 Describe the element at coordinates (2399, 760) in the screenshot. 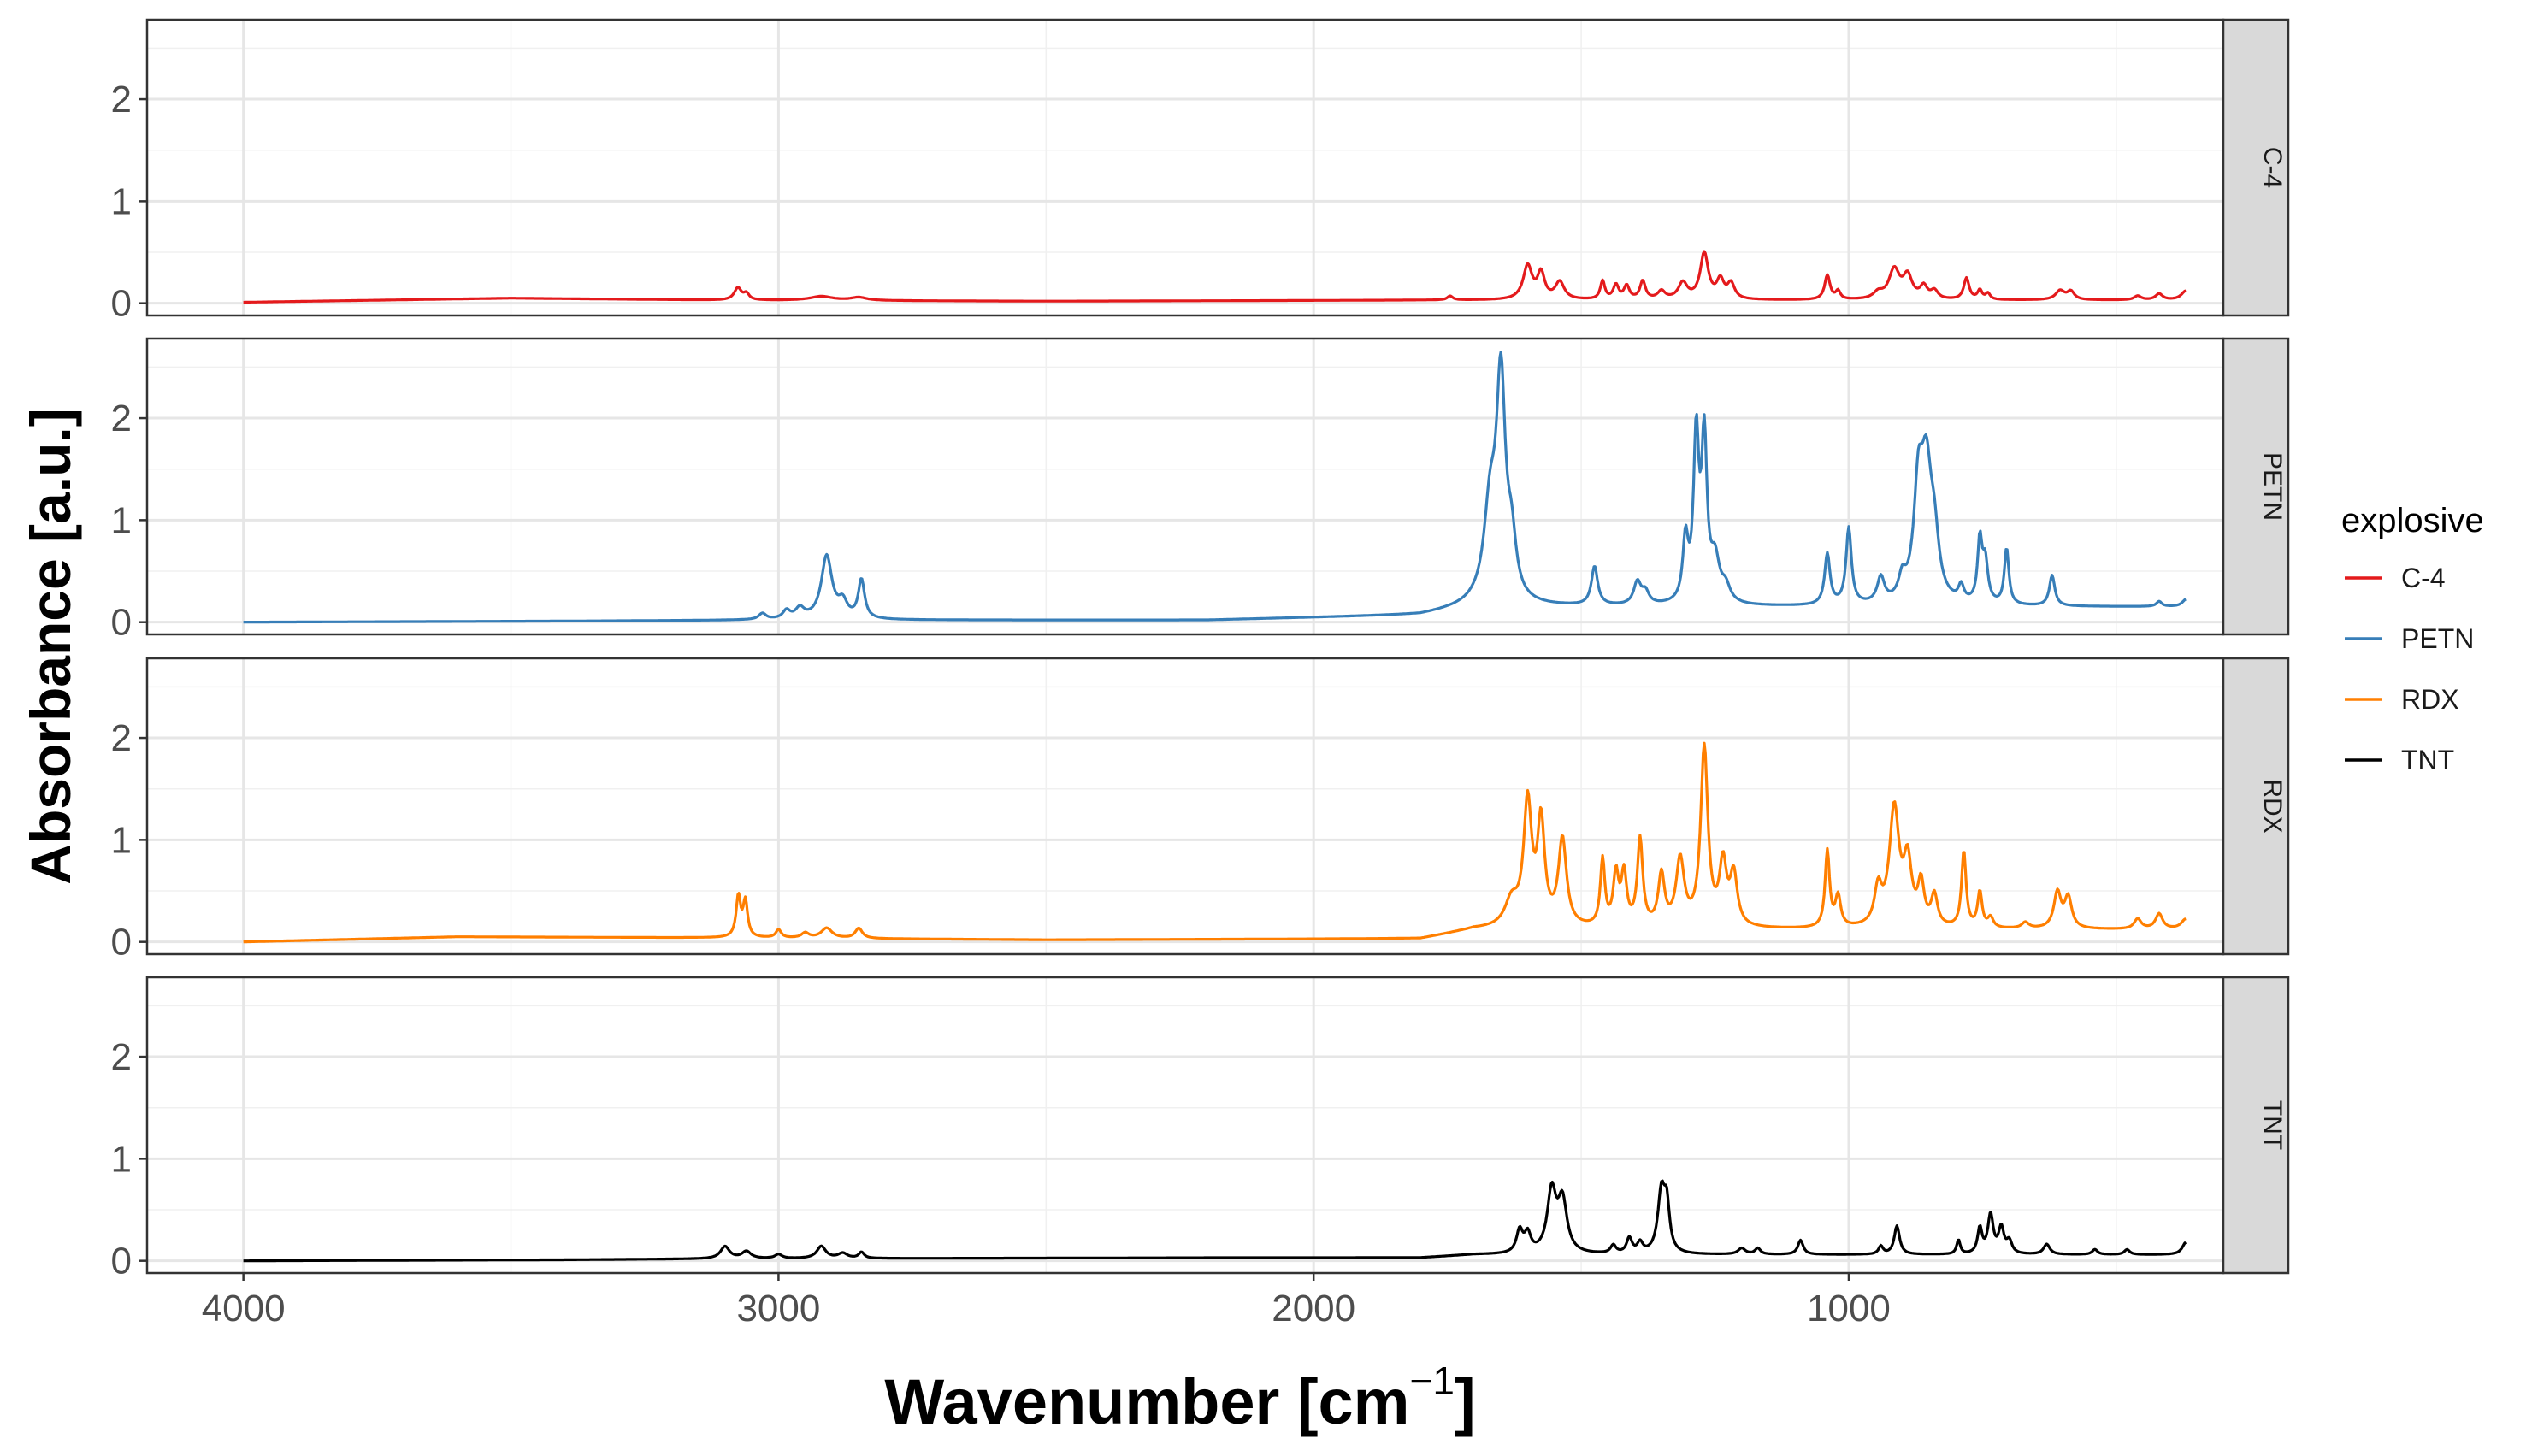

I see `legend-item-tnt: TNT` at that location.